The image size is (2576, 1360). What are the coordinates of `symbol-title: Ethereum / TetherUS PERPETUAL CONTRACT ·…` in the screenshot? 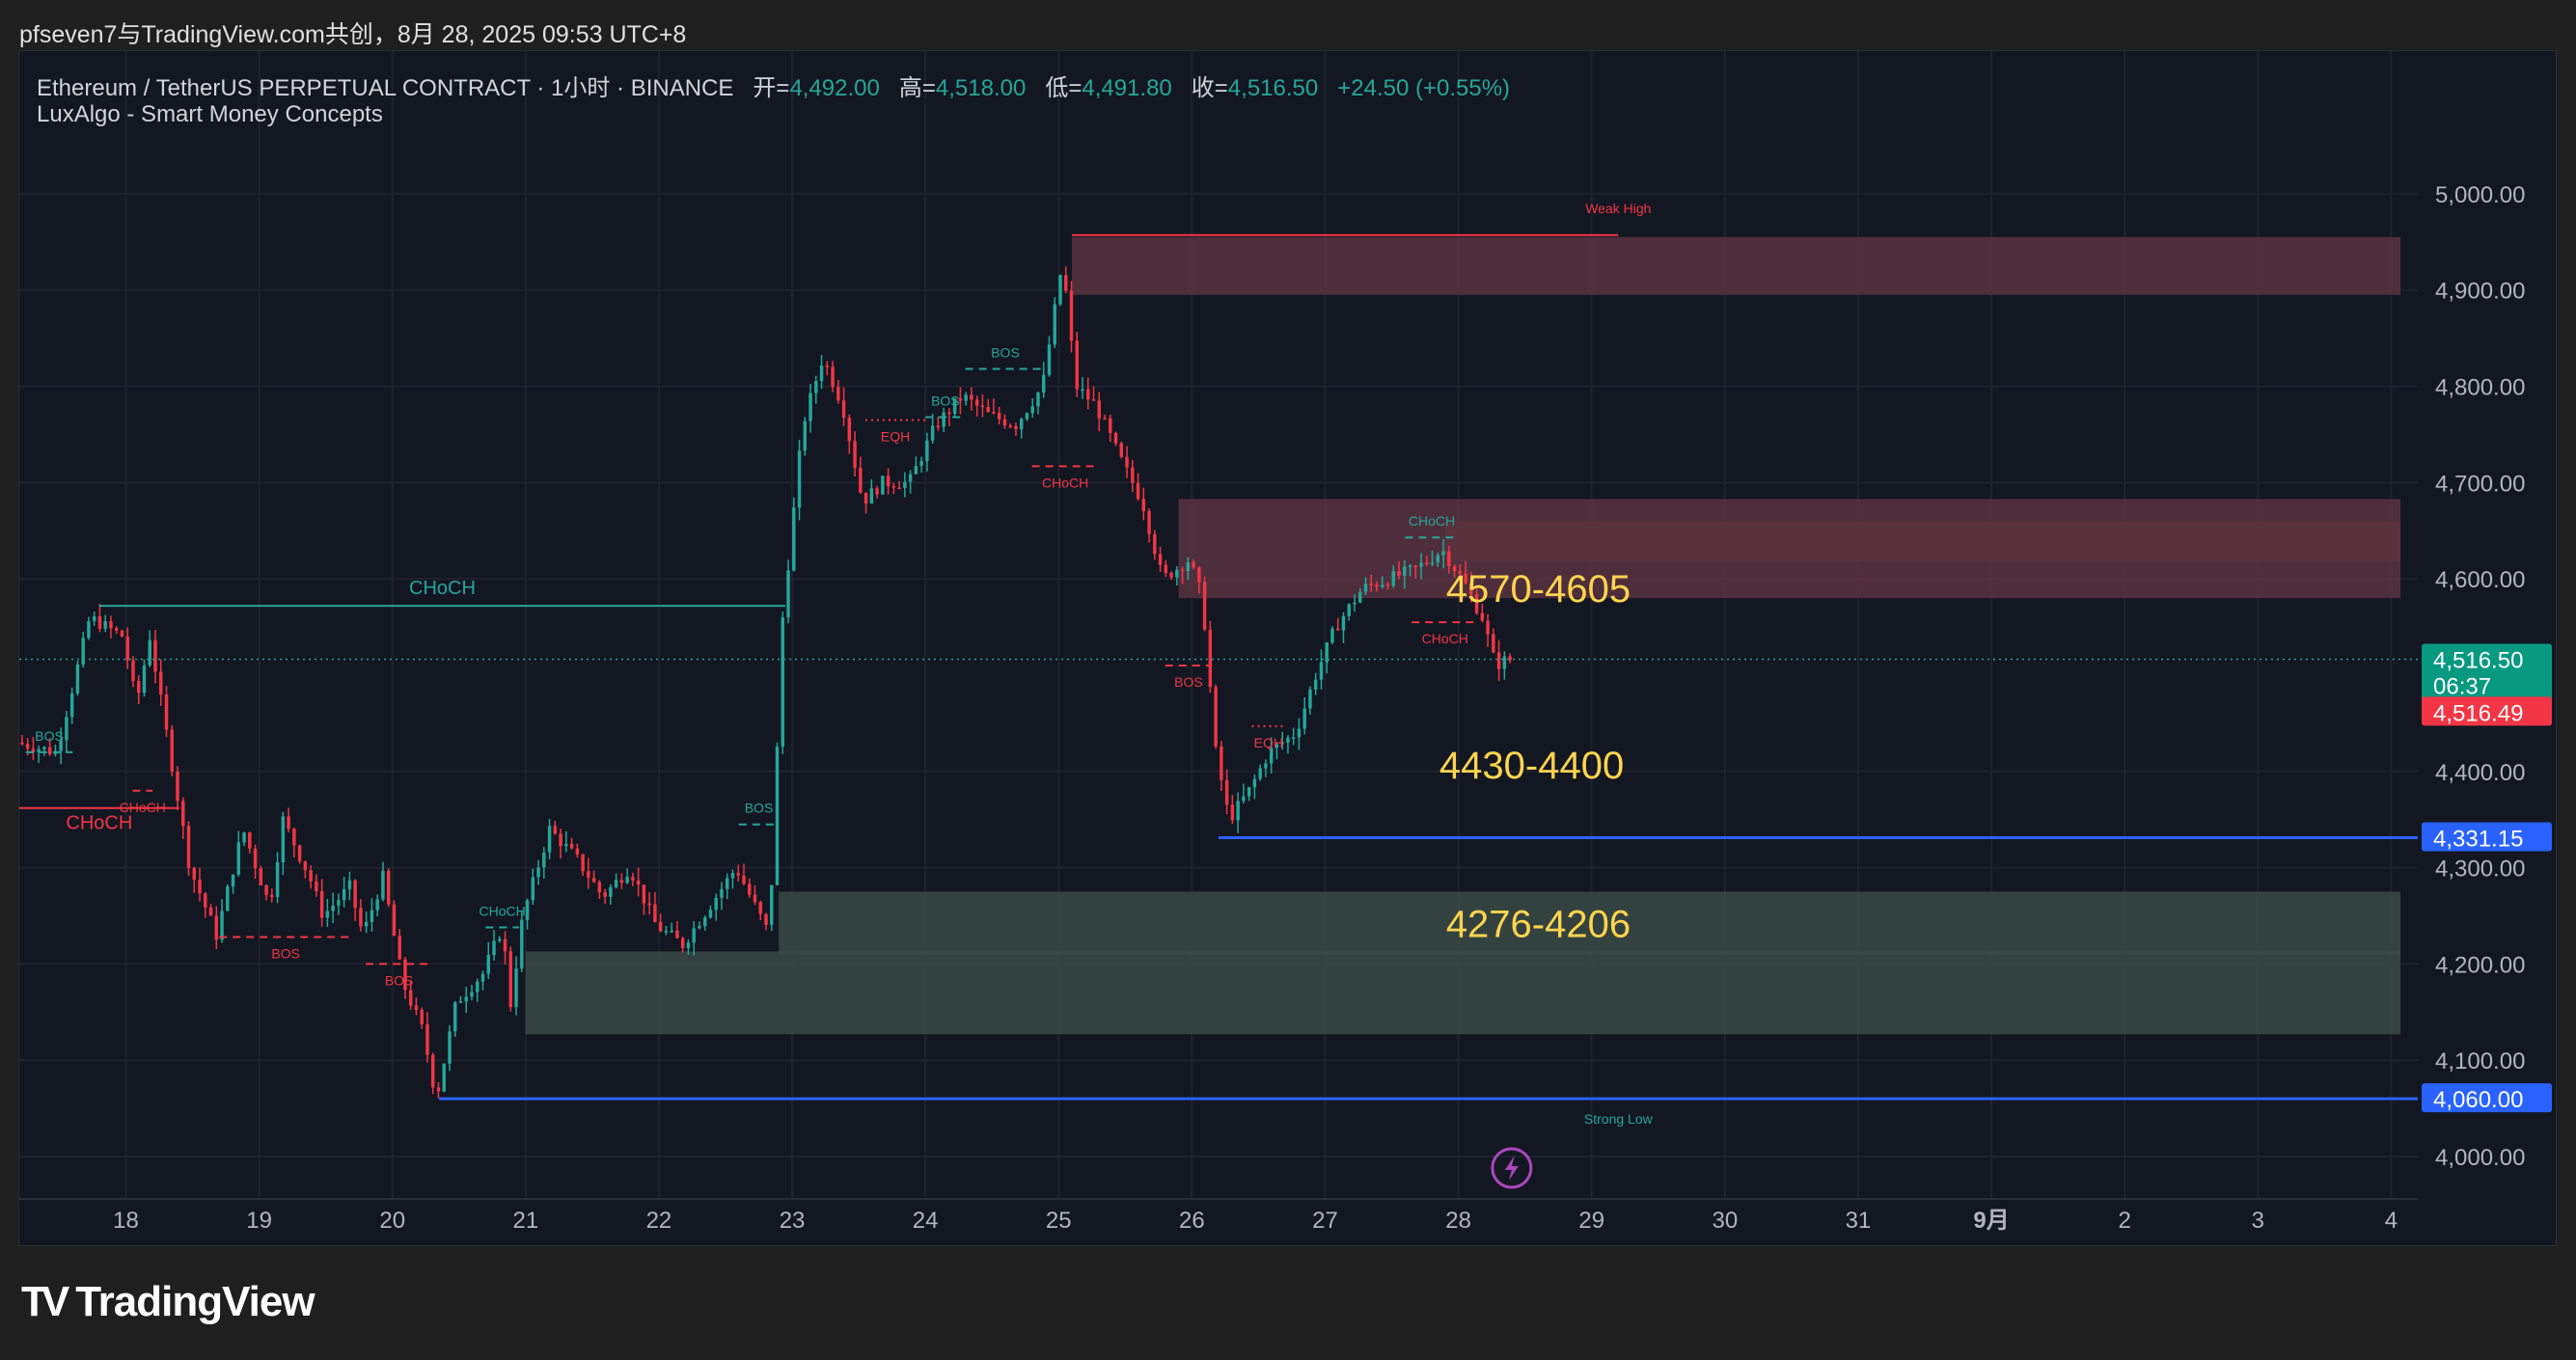 It's located at (385, 88).